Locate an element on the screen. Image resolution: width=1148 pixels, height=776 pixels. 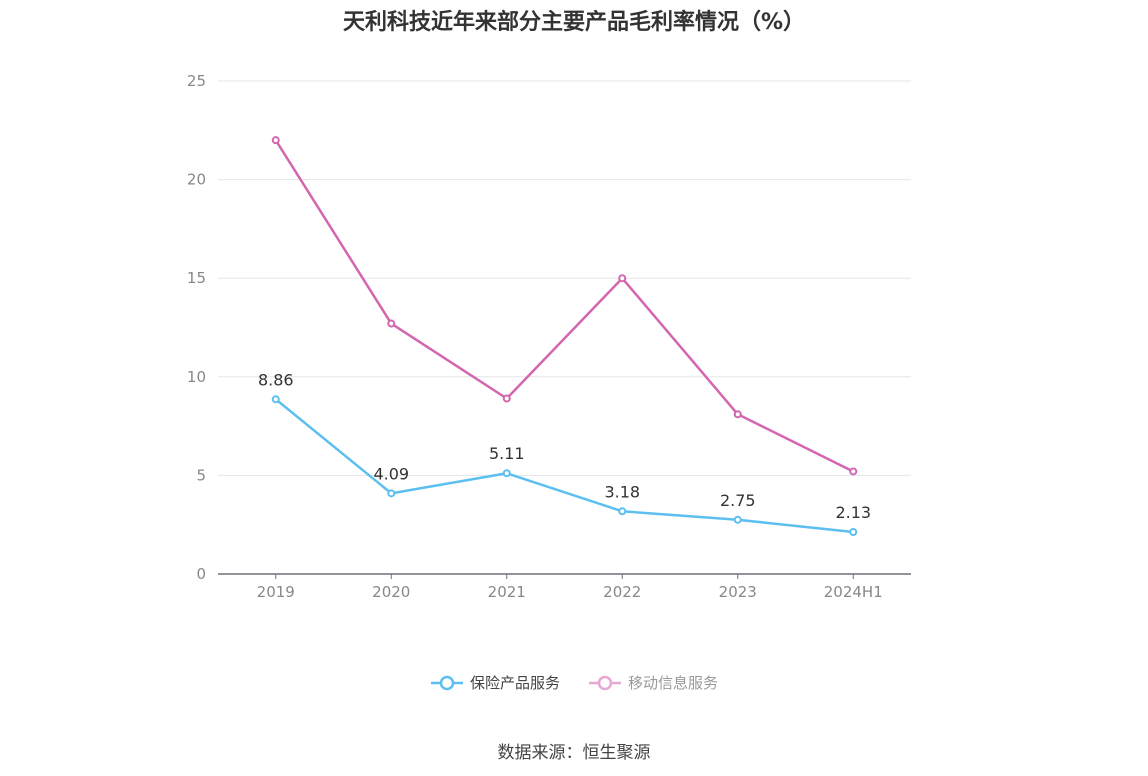
legend-item-series-1: 保险产品服务 is located at coordinates (495, 682).